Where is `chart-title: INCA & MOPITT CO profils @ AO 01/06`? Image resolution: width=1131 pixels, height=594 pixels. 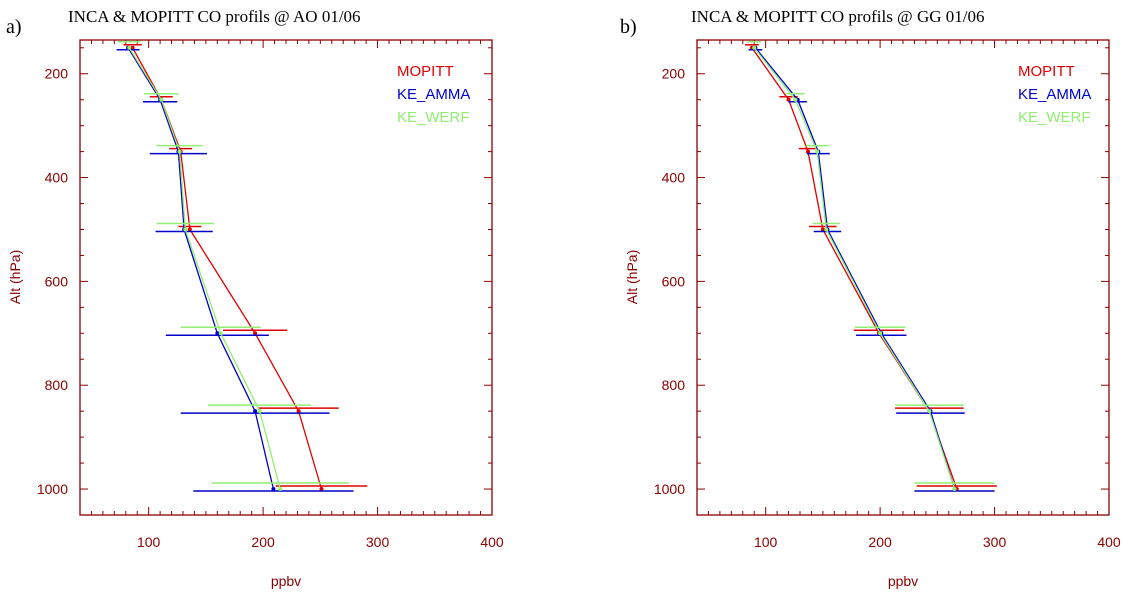
chart-title: INCA & MOPITT CO profils @ AO 01/06 is located at coordinates (214, 16).